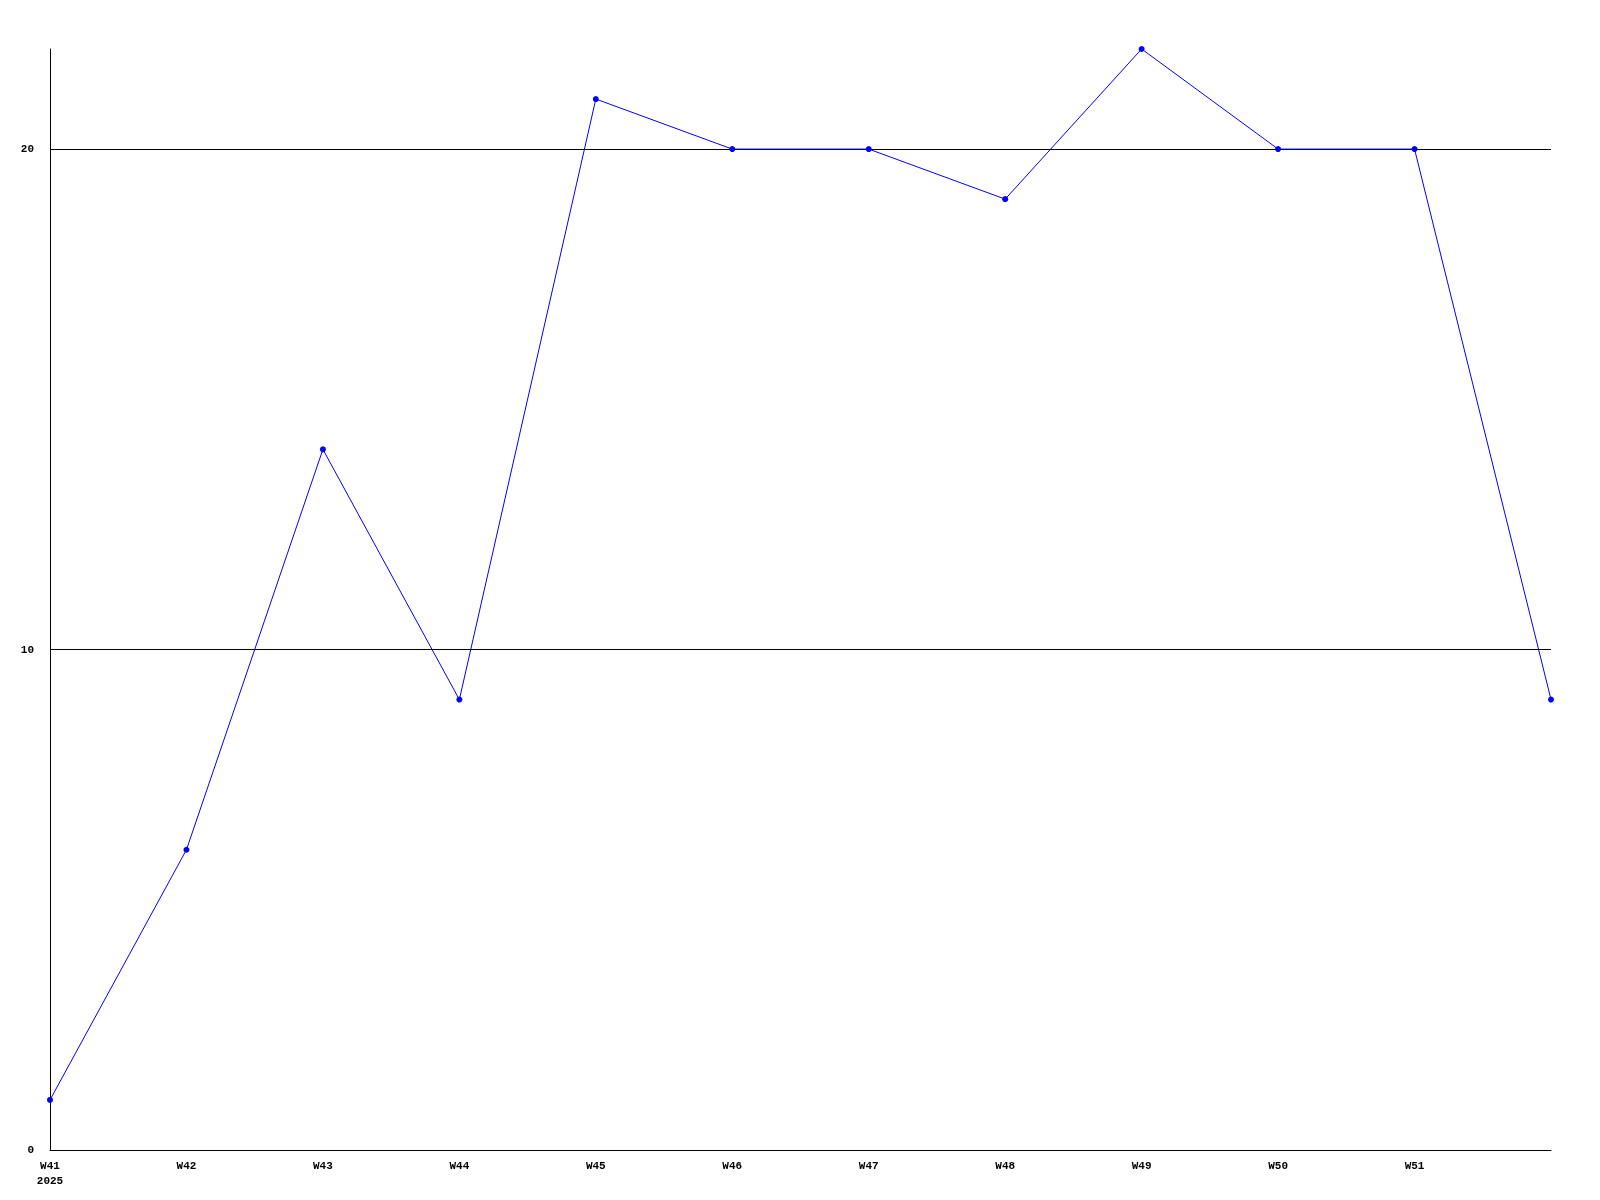 This screenshot has height=1200, width=1600. I want to click on x-tick-label: W41 2025, so click(50, 1173).